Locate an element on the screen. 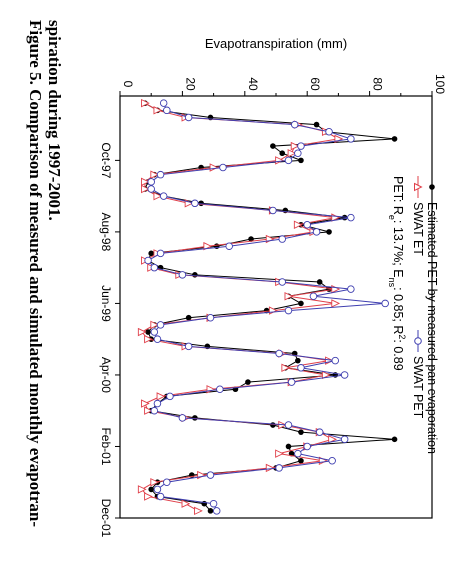 This screenshot has width=474, height=583. x-tick-label: Oct-97 is located at coordinates (106, 160).